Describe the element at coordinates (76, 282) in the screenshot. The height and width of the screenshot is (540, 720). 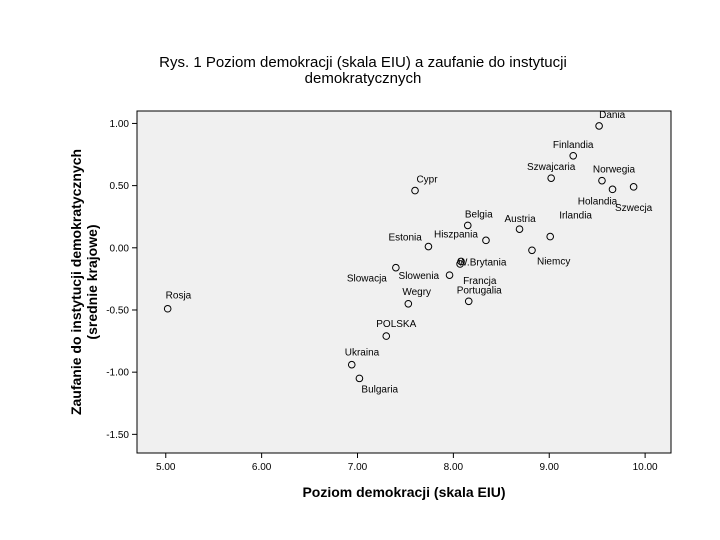
I see `y-axis-label-line-1: Zaufanie do instytucji demokratycznych` at that location.